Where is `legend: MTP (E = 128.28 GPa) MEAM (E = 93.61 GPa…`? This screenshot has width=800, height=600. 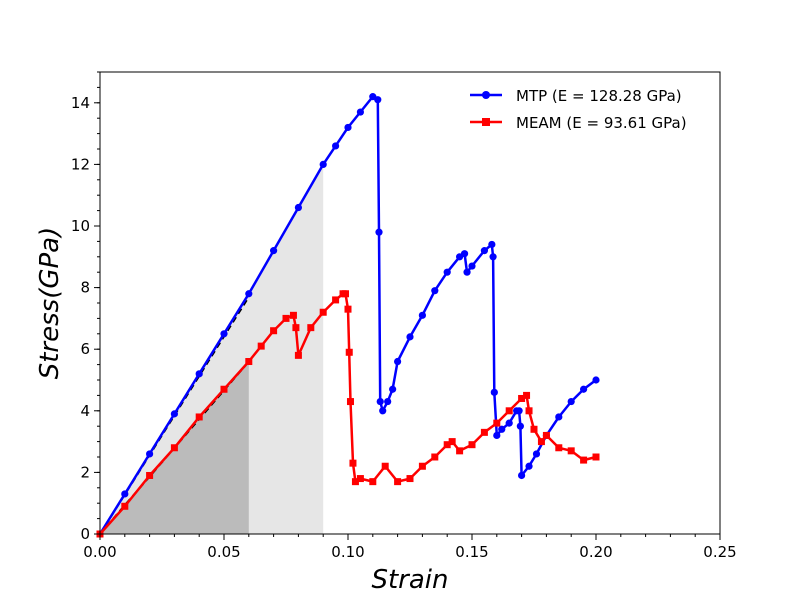 legend: MTP (E = 128.28 GPa) MEAM (E = 93.61 GPa… is located at coordinates (578, 109).